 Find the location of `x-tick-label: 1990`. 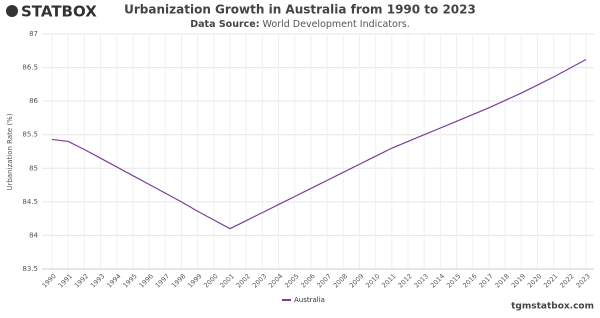

x-tick-label: 1990 is located at coordinates (48, 280).